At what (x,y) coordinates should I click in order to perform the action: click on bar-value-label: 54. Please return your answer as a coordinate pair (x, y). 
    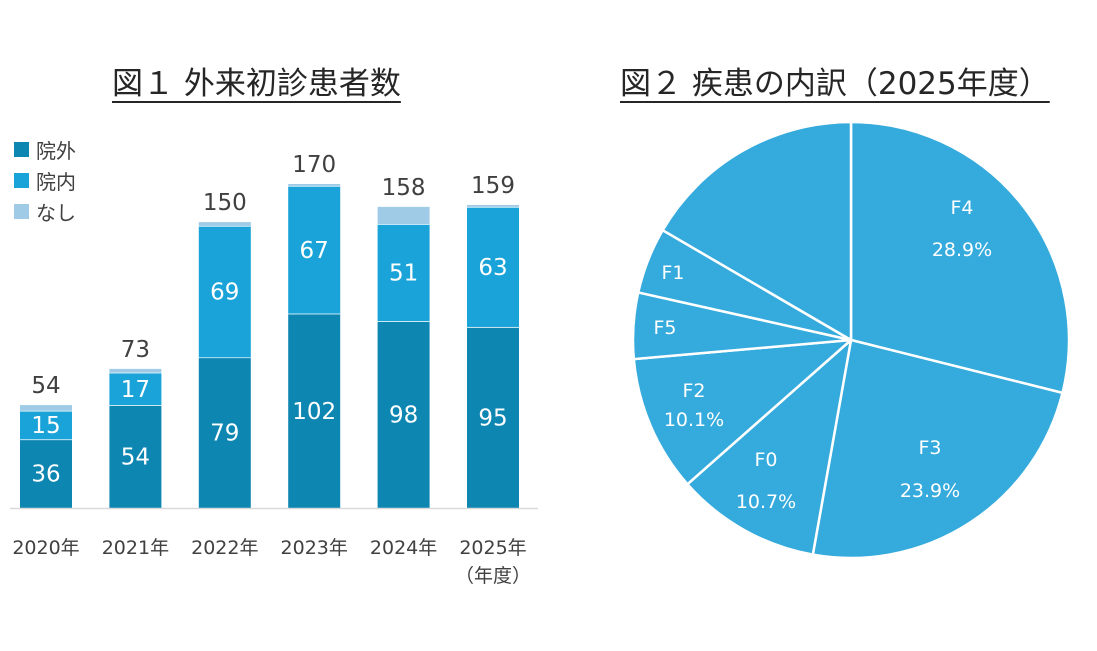
    Looking at the image, I should click on (135, 458).